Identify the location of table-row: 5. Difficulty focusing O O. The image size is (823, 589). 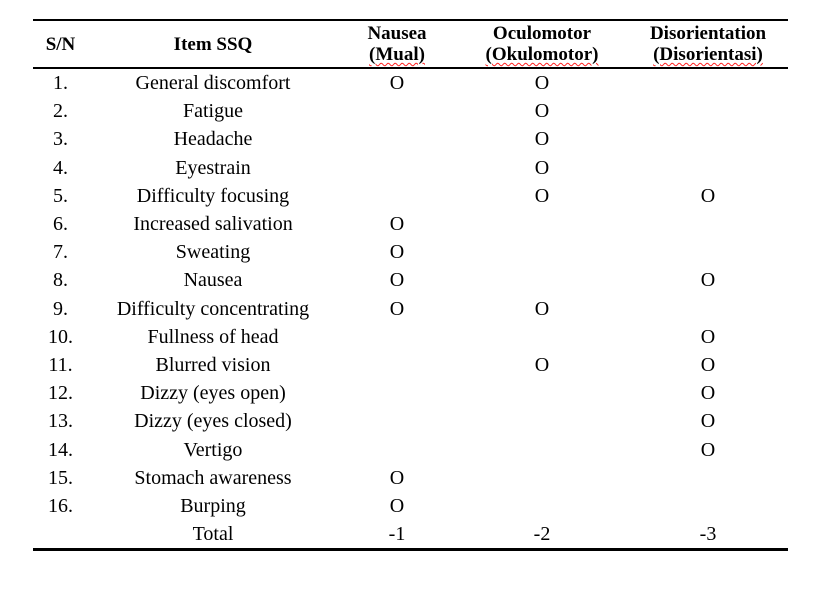
(410, 196).